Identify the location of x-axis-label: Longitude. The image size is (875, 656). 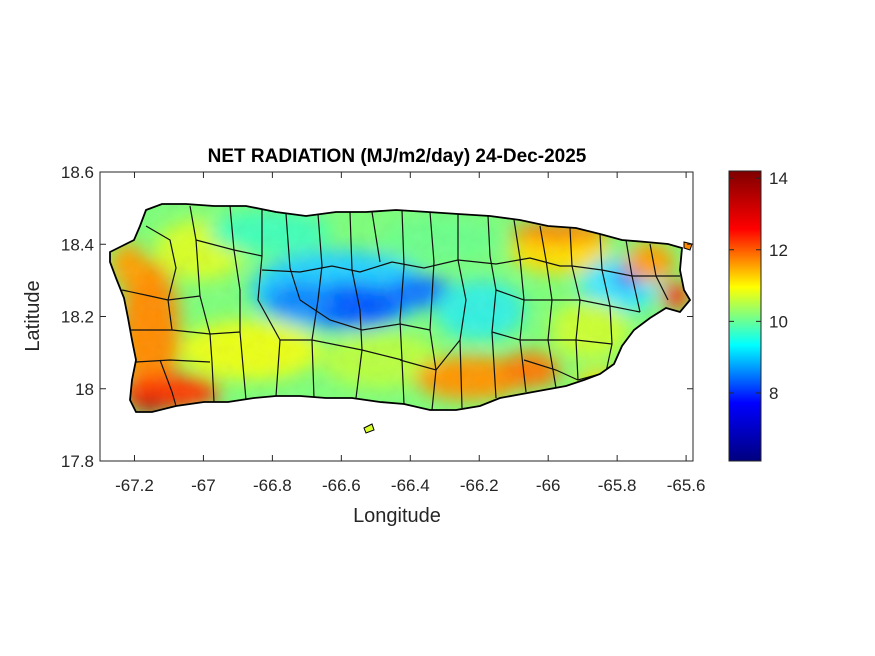
(397, 516).